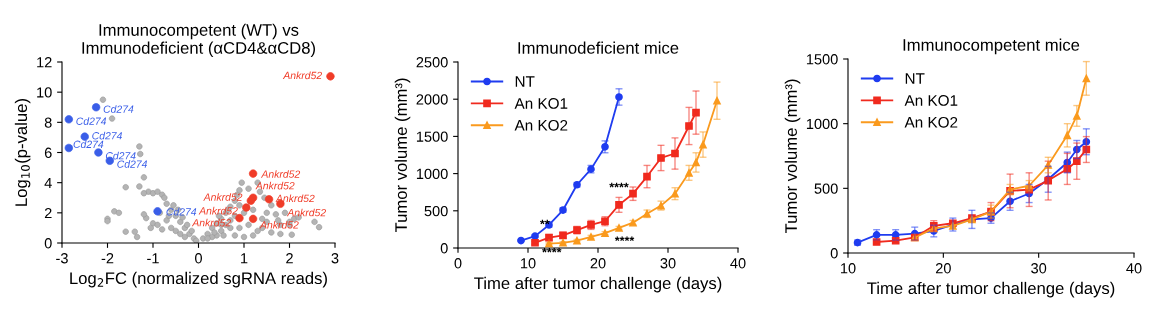 The width and height of the screenshot is (1167, 320). What do you see at coordinates (991, 46) in the screenshot?
I see `chart-title: Immunocompetent mice` at bounding box center [991, 46].